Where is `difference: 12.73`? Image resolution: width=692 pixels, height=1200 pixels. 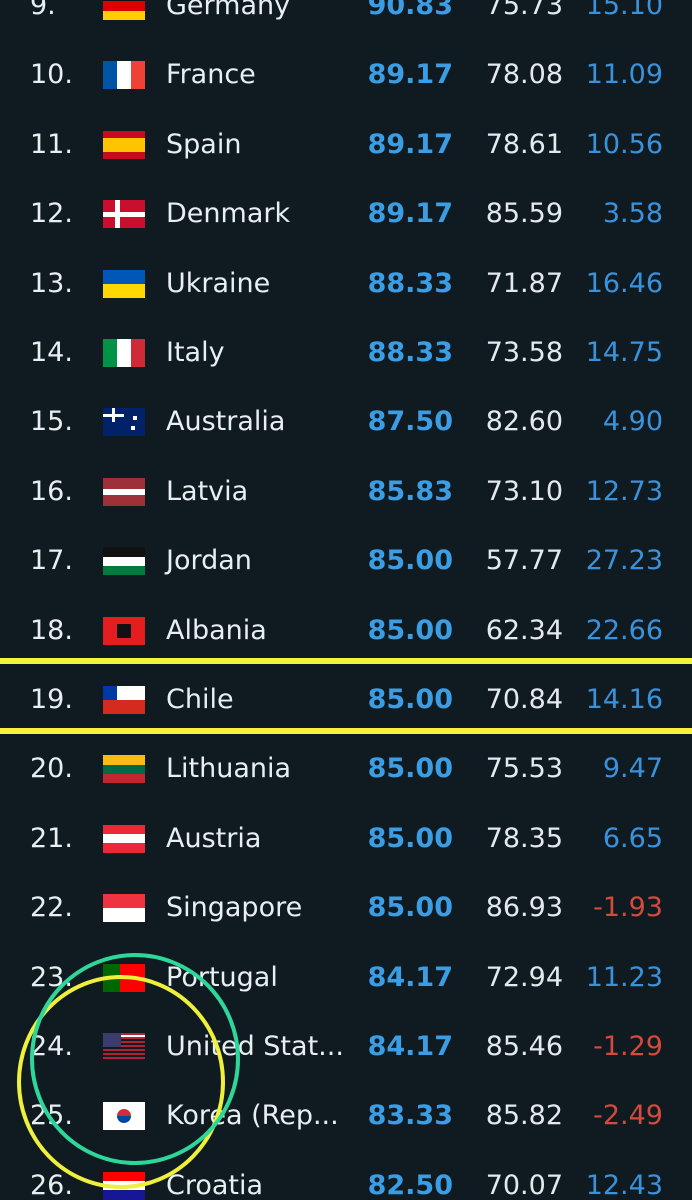 difference: 12.73 is located at coordinates (624, 491).